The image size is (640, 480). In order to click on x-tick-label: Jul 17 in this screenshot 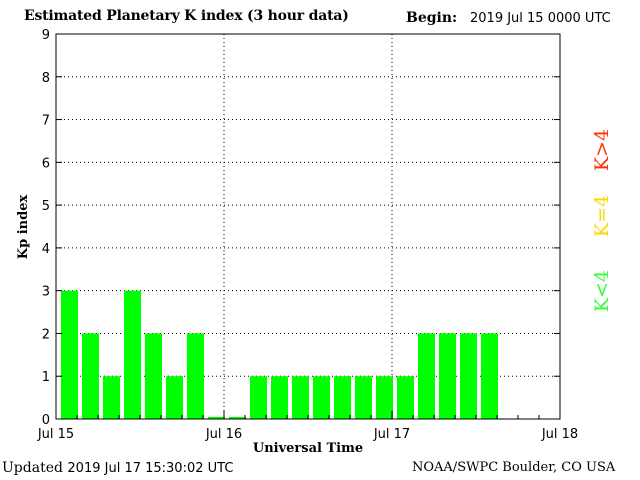, I will do `click(391, 434)`.